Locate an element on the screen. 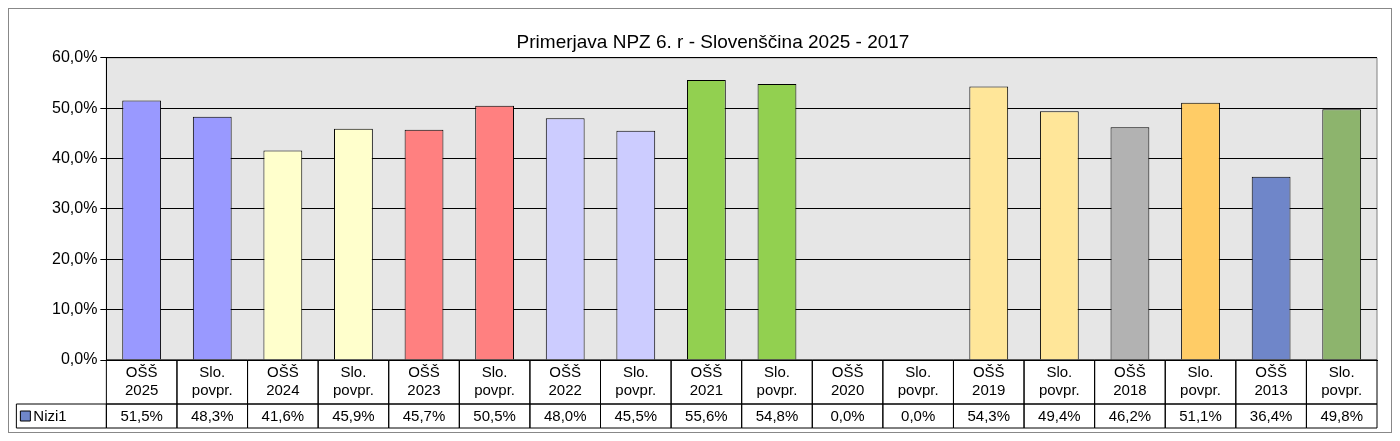  data-label: 45,5% is located at coordinates (636, 416).